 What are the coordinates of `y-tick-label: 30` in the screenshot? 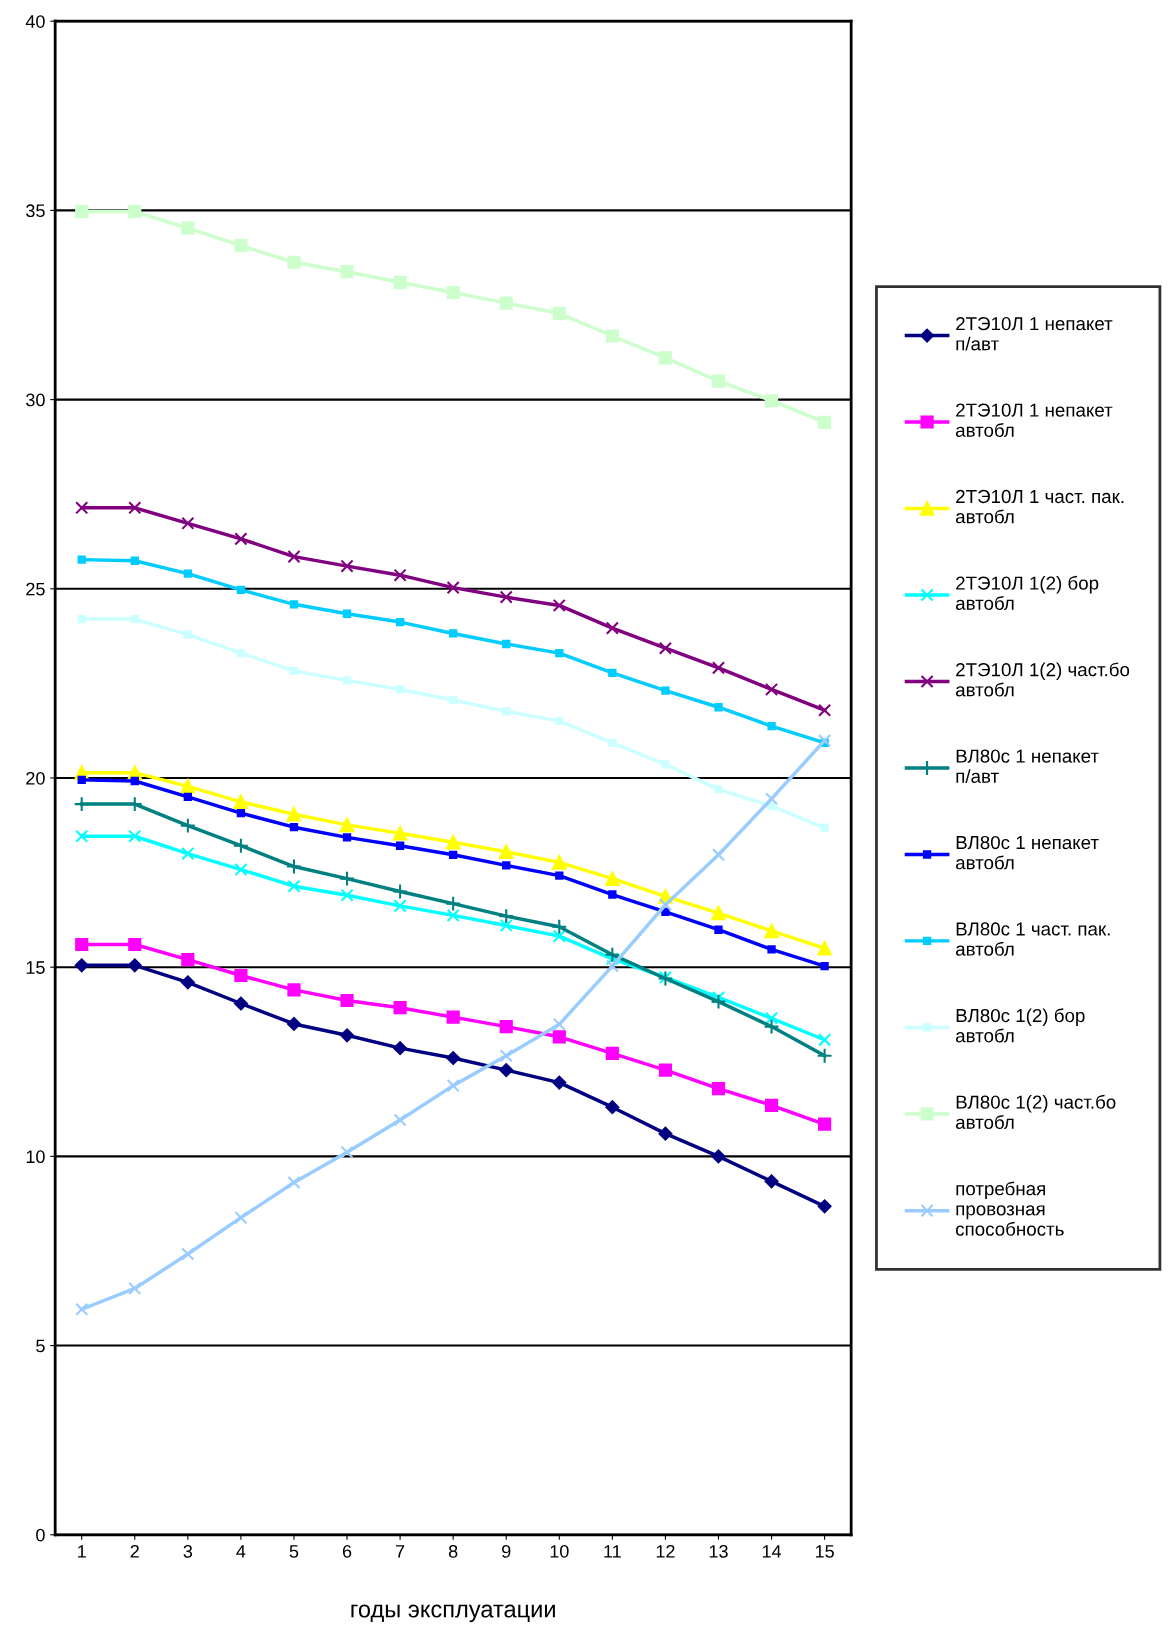 It's located at (35, 400).